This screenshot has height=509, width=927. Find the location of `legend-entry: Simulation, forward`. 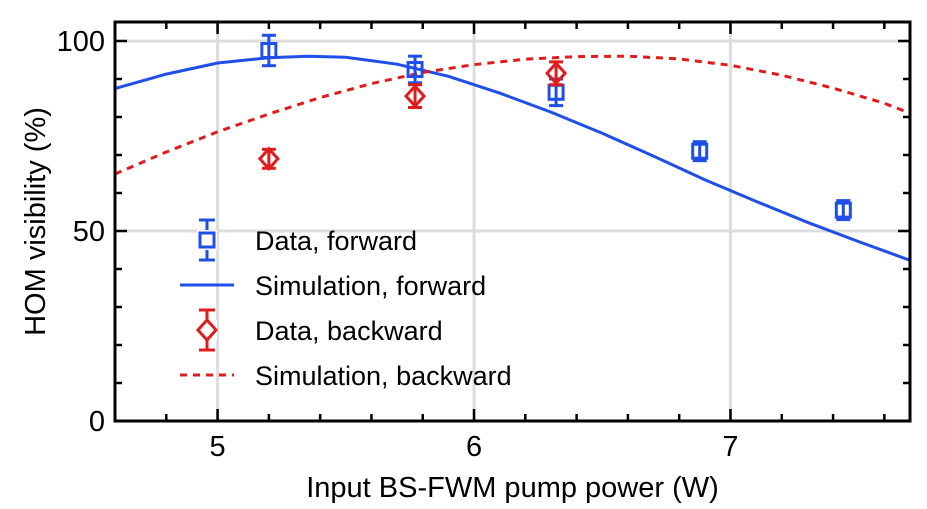

legend-entry: Simulation, forward is located at coordinates (333, 286).